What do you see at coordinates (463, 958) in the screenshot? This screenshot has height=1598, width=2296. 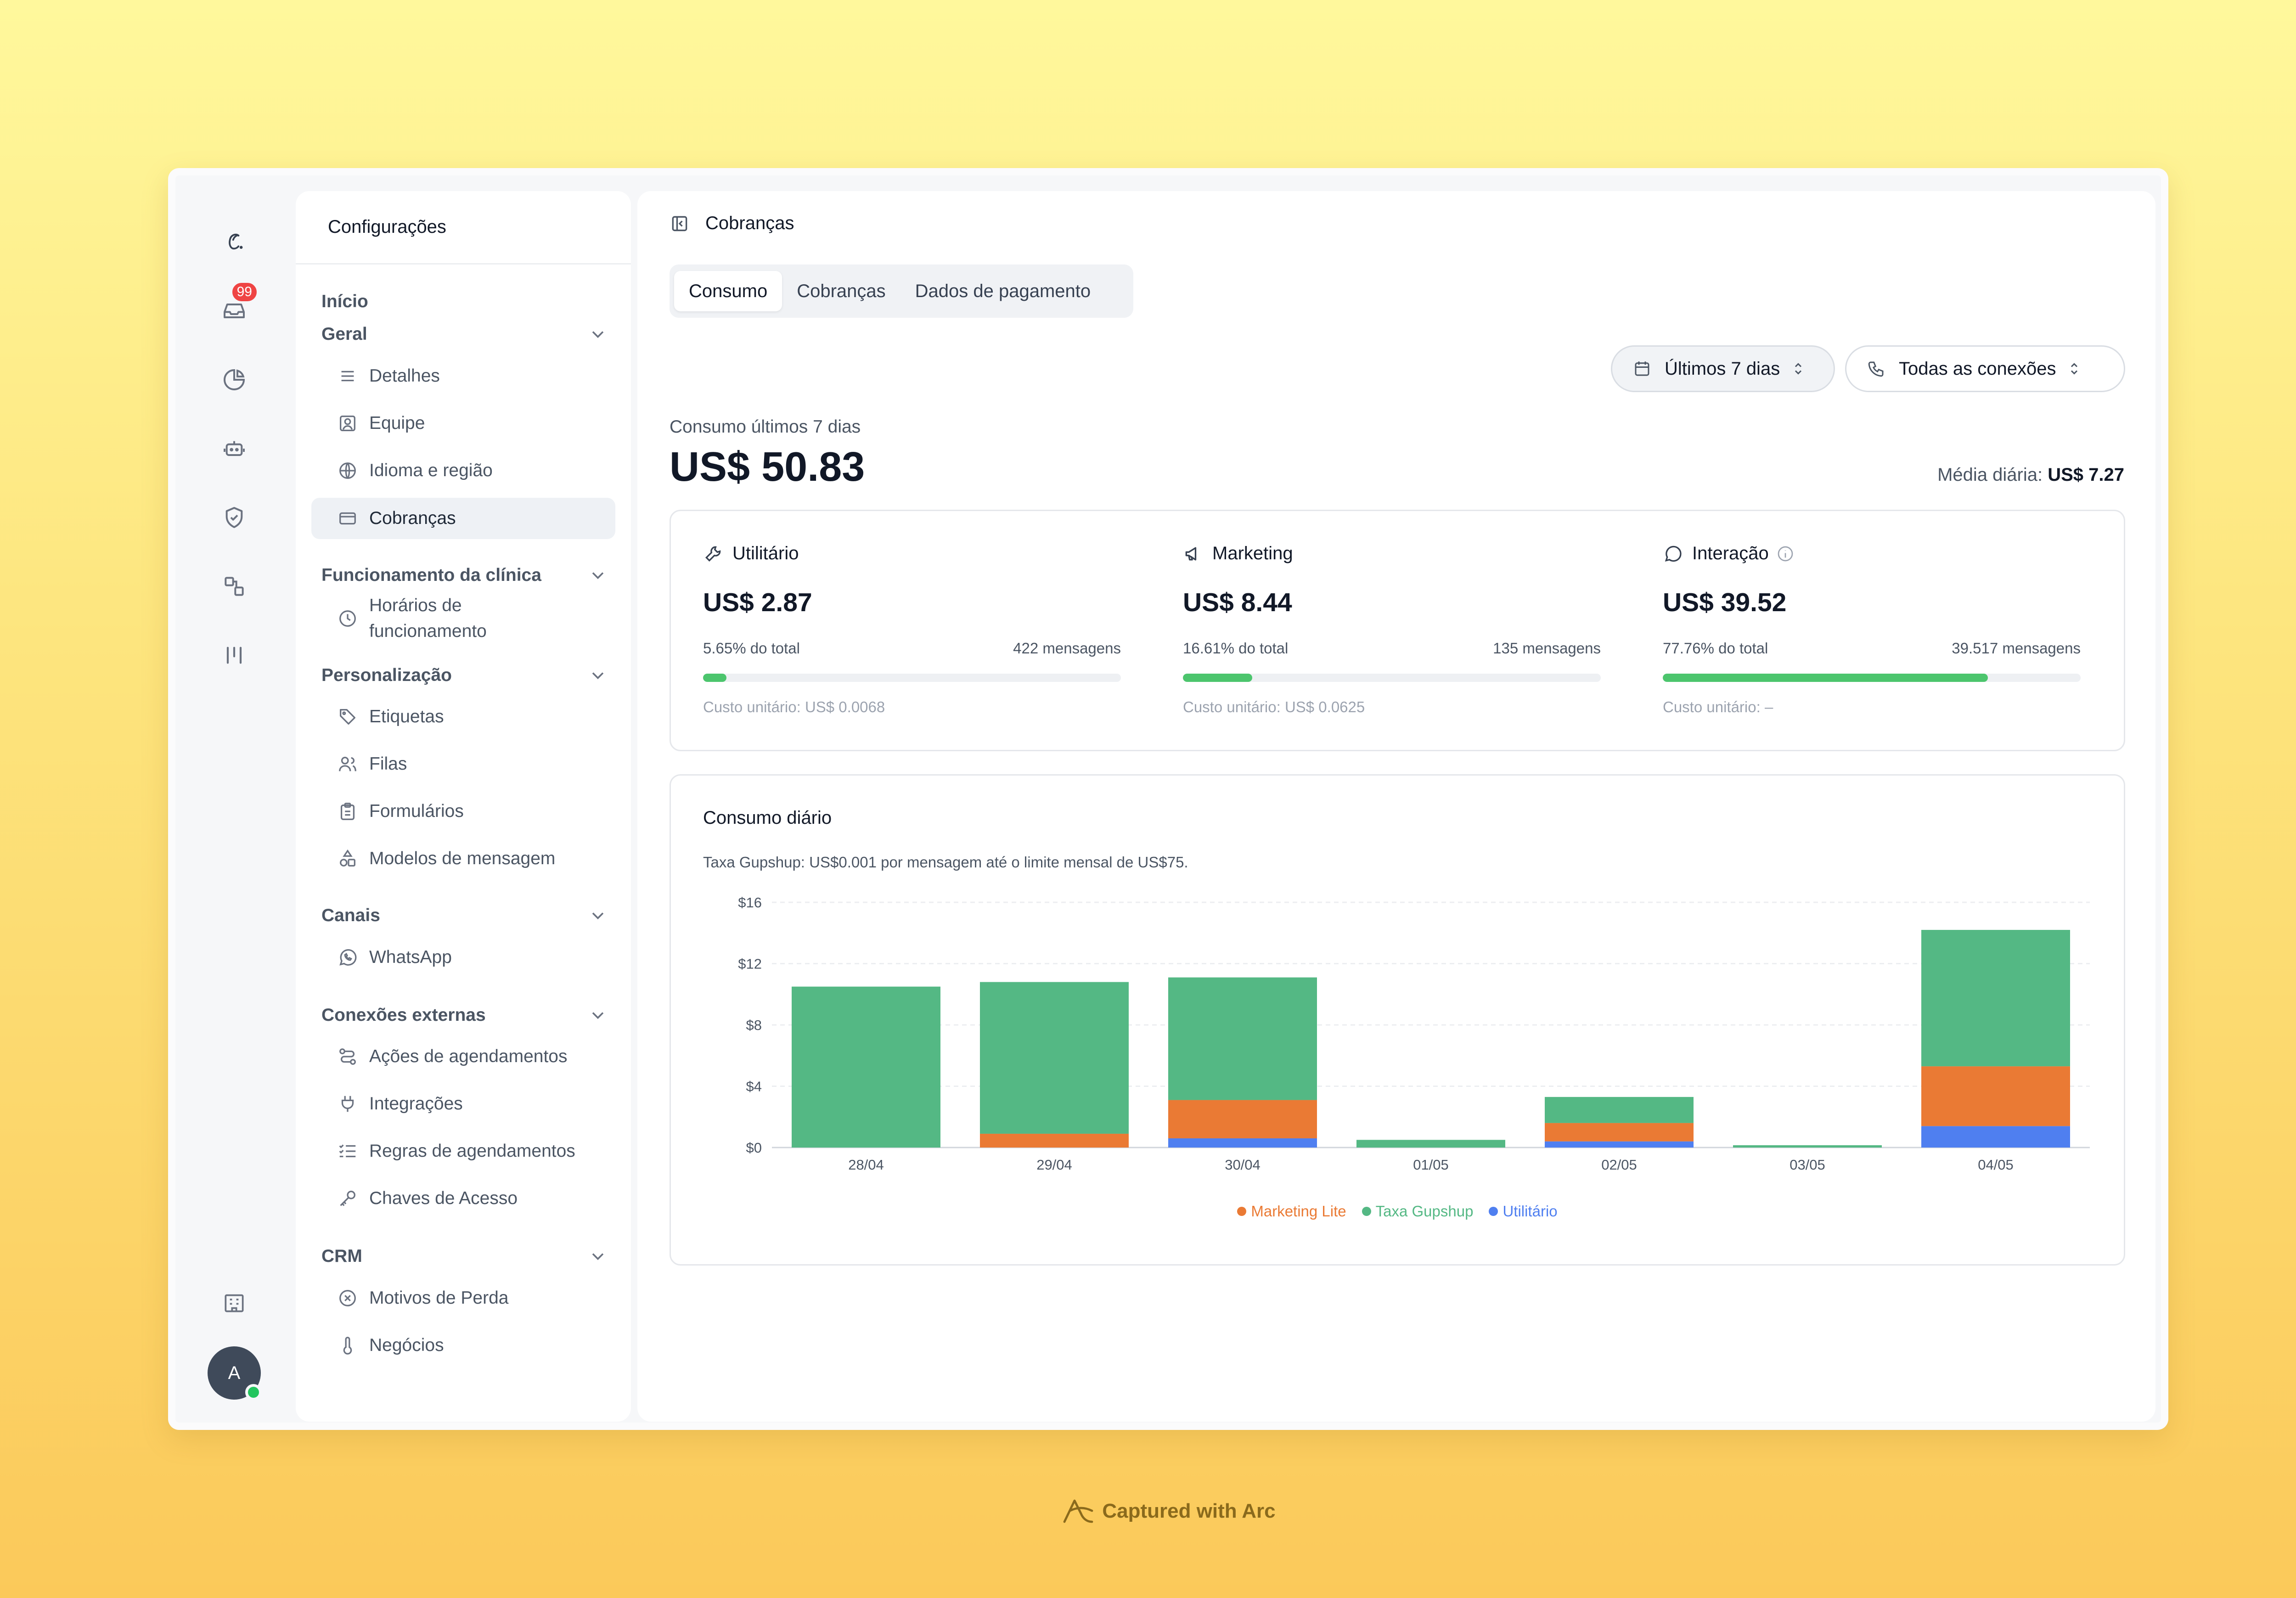 I see `sidebar-item-whatsapp: WhatsApp` at bounding box center [463, 958].